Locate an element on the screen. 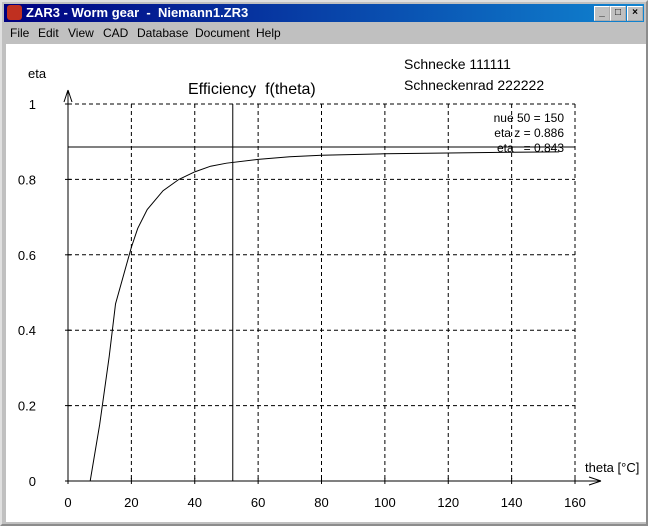 This screenshot has width=648, height=526. menu-item: Database is located at coordinates (162, 33).